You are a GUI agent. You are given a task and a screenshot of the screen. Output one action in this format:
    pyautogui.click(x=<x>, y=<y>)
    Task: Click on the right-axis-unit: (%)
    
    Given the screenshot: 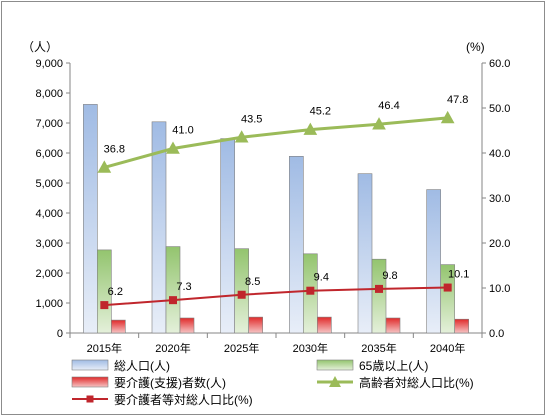 What is the action you would take?
    pyautogui.click(x=475, y=47)
    